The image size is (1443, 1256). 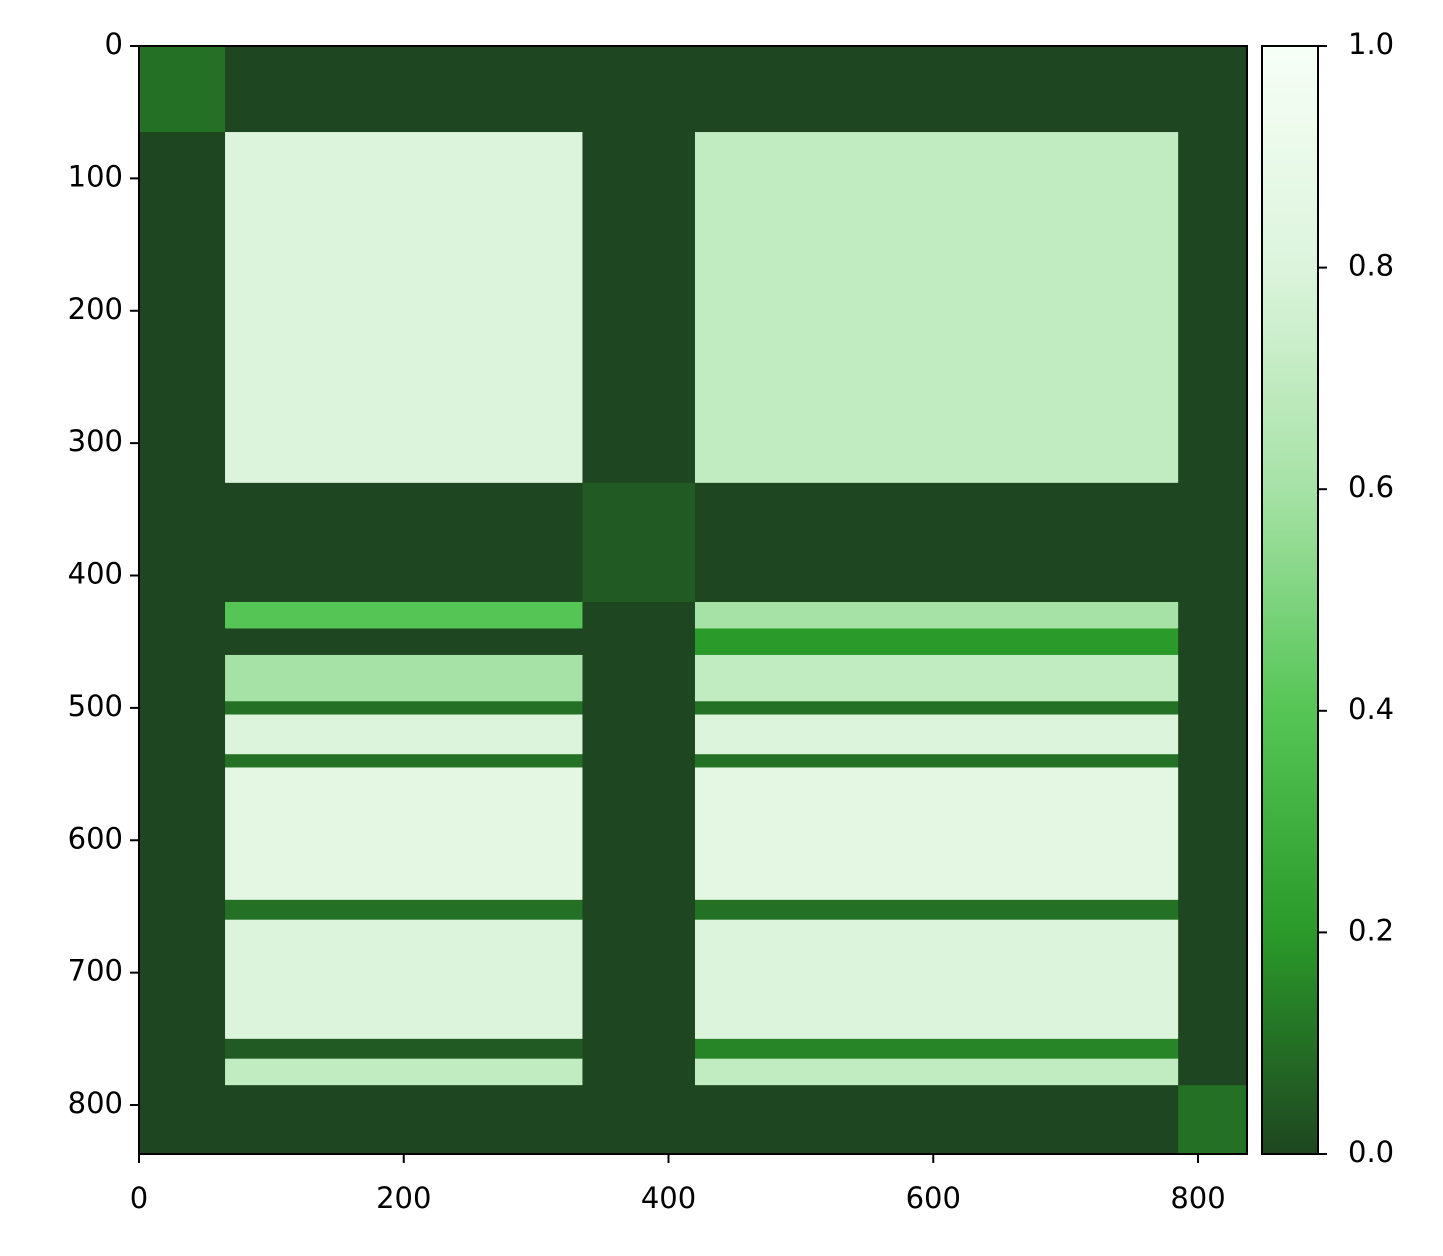 I want to click on y-tick-label: 600, so click(x=95, y=838).